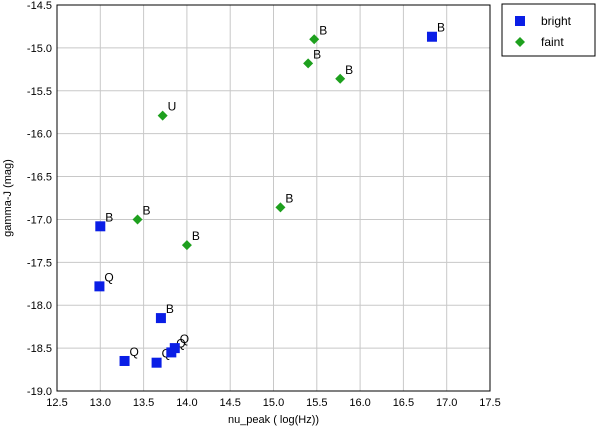  Describe the element at coordinates (143, 403) in the screenshot. I see `x-tick-label: 13.5` at that location.